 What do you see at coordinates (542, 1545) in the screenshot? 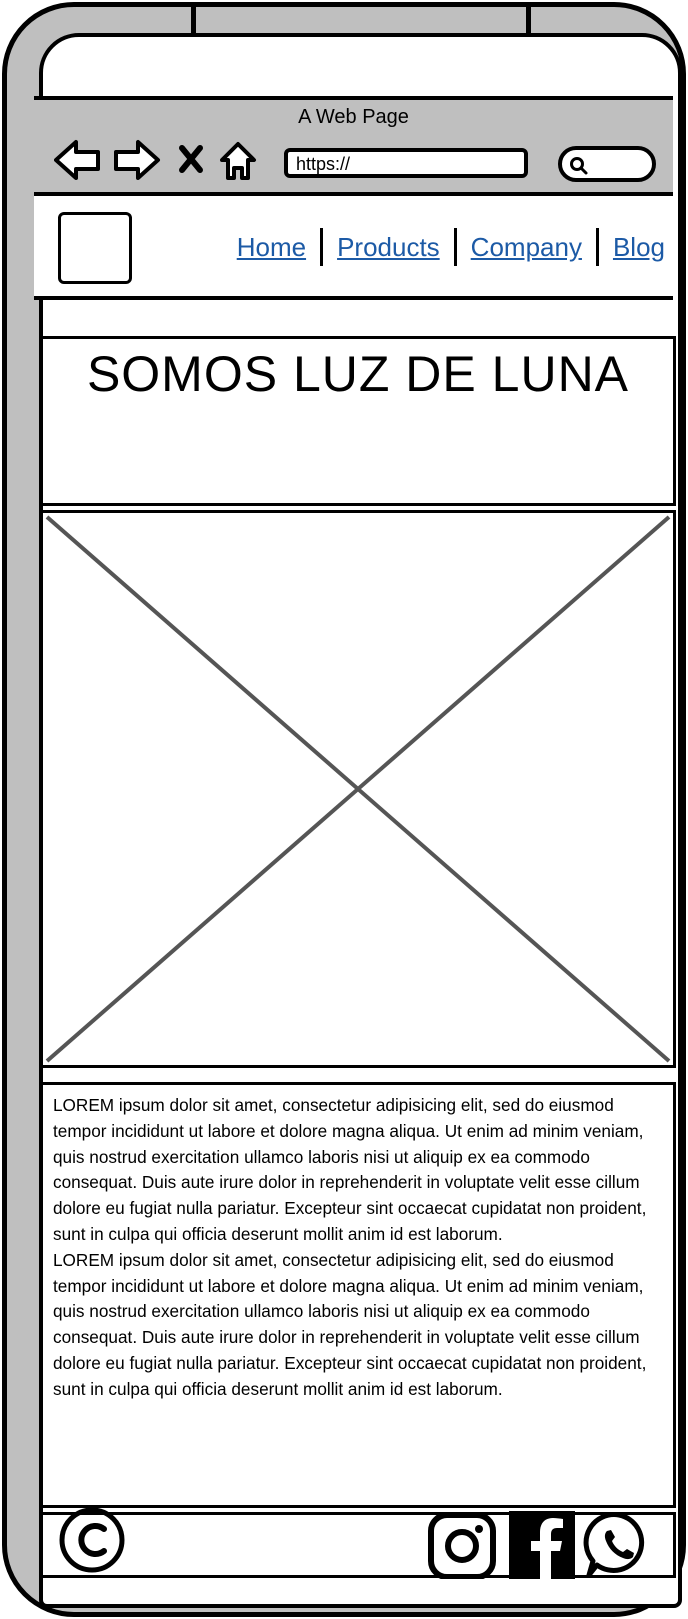
I see `facebook-icon` at bounding box center [542, 1545].